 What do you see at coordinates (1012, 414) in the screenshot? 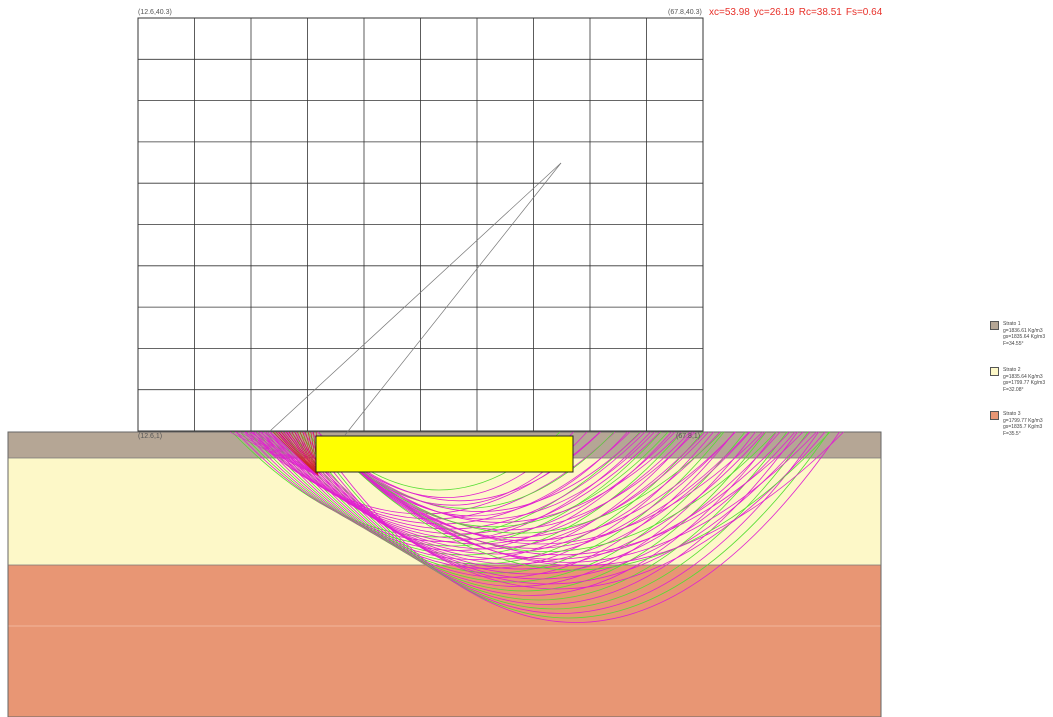
I see `legend-name-3: Strato 3` at bounding box center [1012, 414].